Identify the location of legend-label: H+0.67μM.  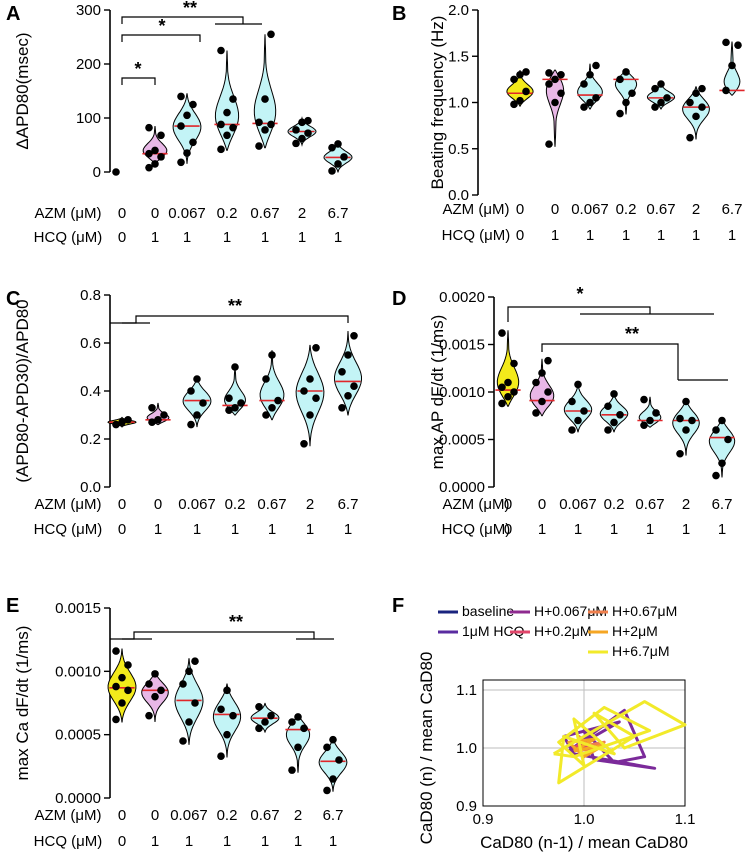
(644, 611).